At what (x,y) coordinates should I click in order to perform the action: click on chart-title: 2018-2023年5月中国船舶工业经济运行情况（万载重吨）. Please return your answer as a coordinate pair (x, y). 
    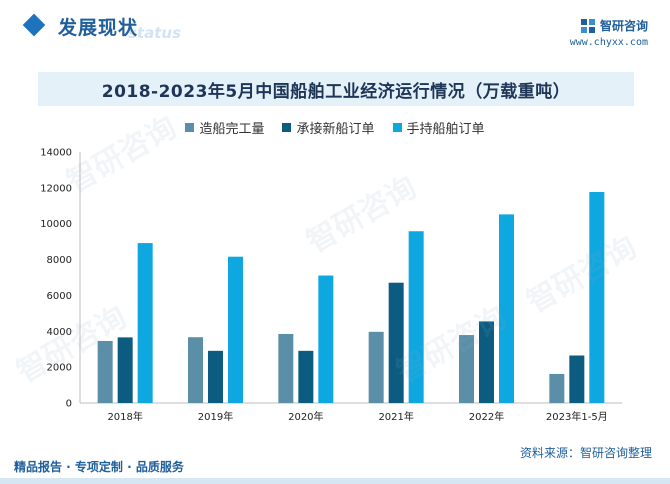
    Looking at the image, I should click on (336, 91).